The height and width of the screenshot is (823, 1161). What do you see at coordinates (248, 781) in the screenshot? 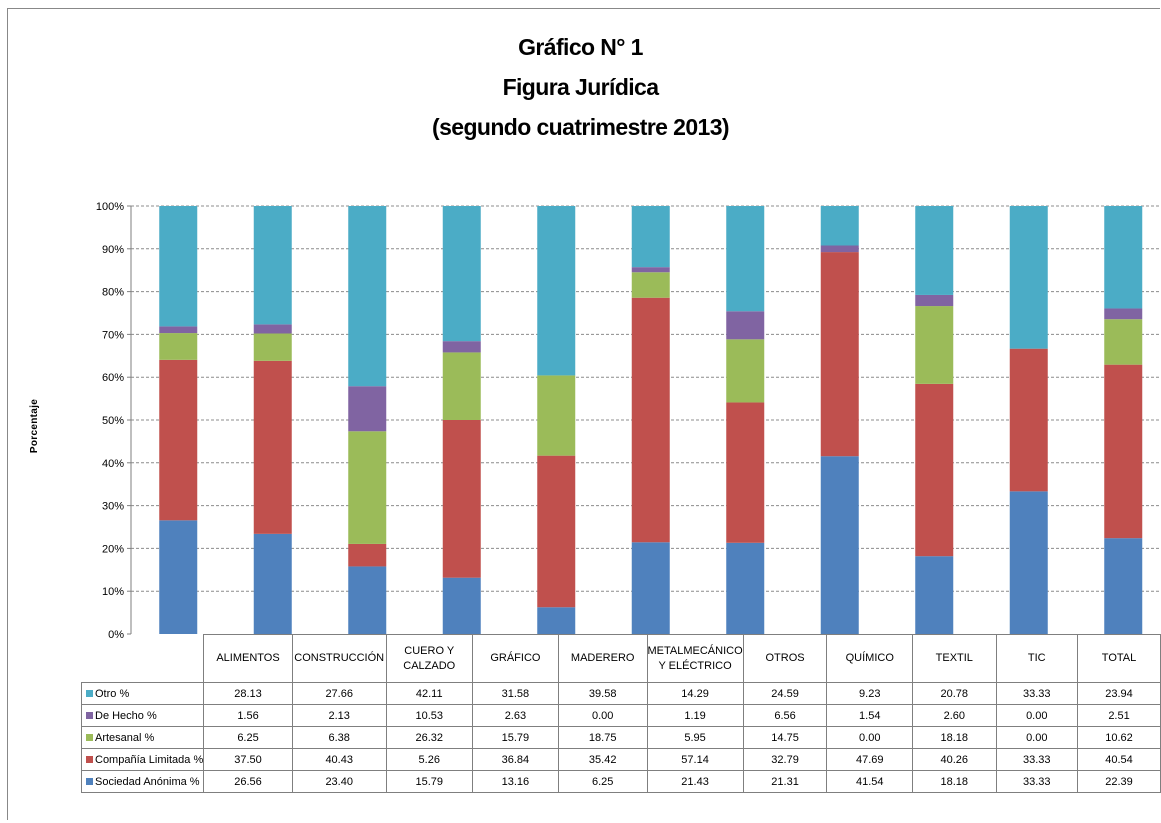
I see `data-cell: 26.56` at bounding box center [248, 781].